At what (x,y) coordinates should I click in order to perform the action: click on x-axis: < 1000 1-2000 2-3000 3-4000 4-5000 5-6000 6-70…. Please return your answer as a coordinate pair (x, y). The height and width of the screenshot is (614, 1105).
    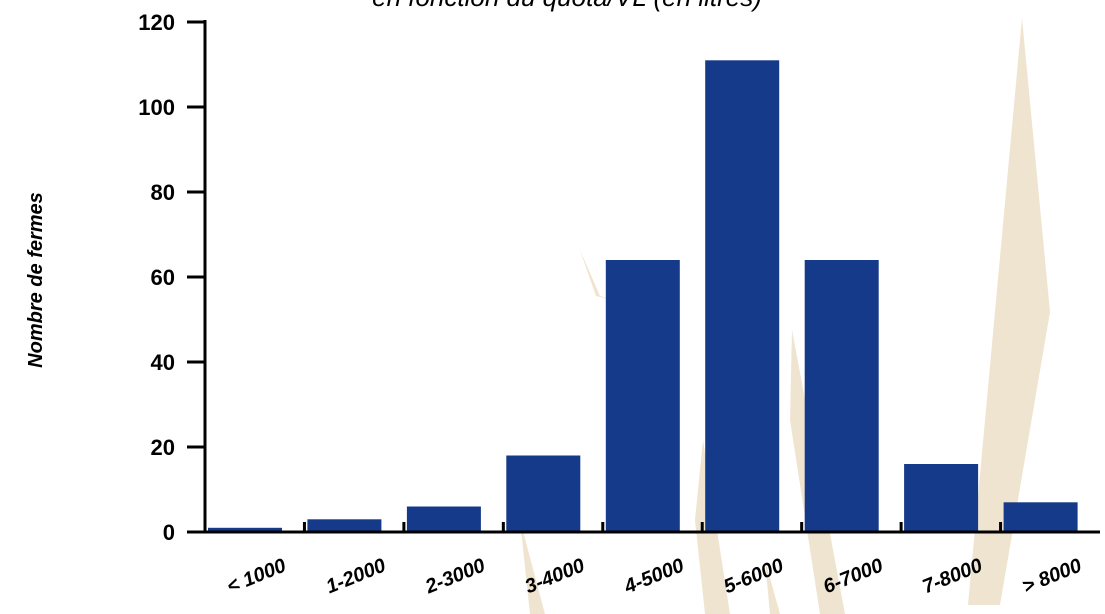
    Looking at the image, I should click on (652, 560).